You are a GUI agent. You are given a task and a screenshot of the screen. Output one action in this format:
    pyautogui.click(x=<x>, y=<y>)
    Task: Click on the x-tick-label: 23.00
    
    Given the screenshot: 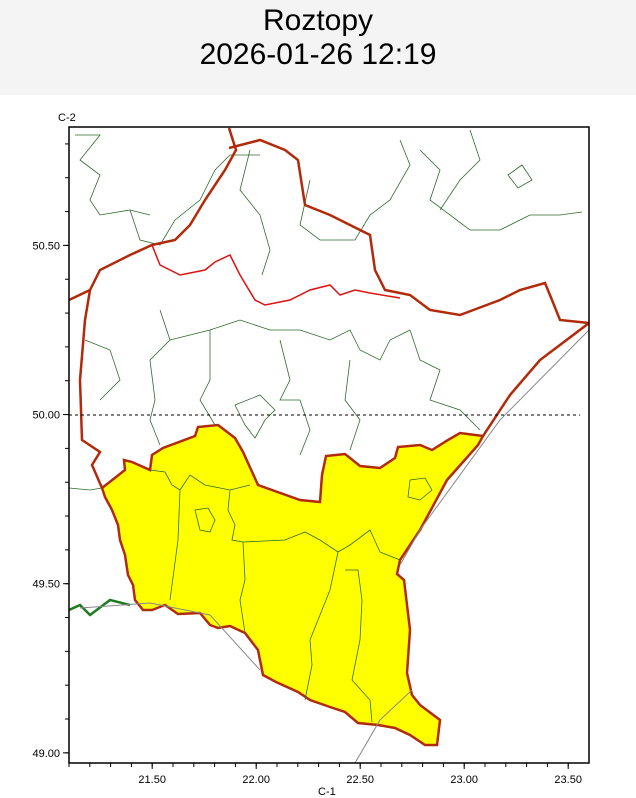 What is the action you would take?
    pyautogui.click(x=464, y=780)
    